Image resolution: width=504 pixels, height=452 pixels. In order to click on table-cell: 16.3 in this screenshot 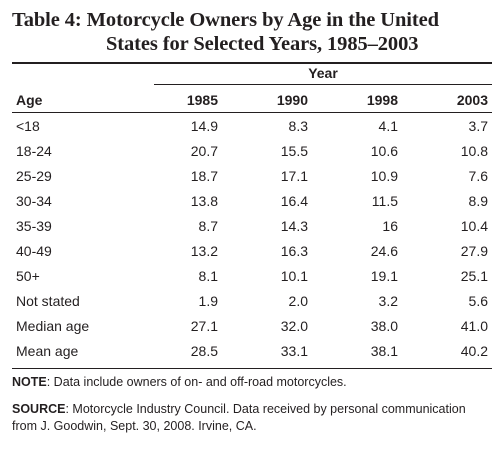, I will do `click(294, 251)`.